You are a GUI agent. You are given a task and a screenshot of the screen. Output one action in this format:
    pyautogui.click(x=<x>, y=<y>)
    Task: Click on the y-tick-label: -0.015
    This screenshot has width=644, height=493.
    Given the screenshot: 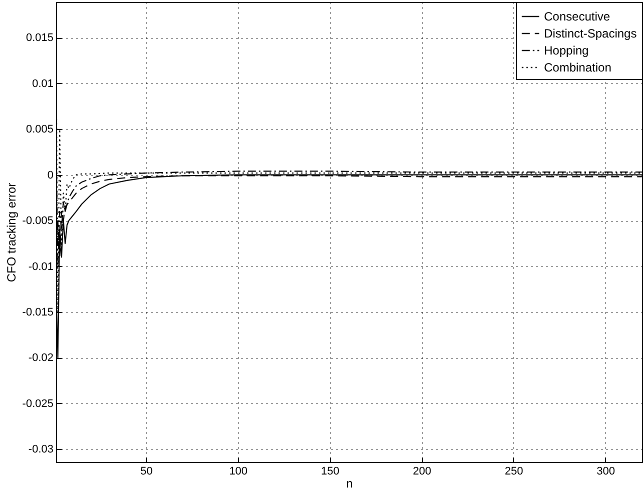 What is the action you would take?
    pyautogui.click(x=38, y=312)
    